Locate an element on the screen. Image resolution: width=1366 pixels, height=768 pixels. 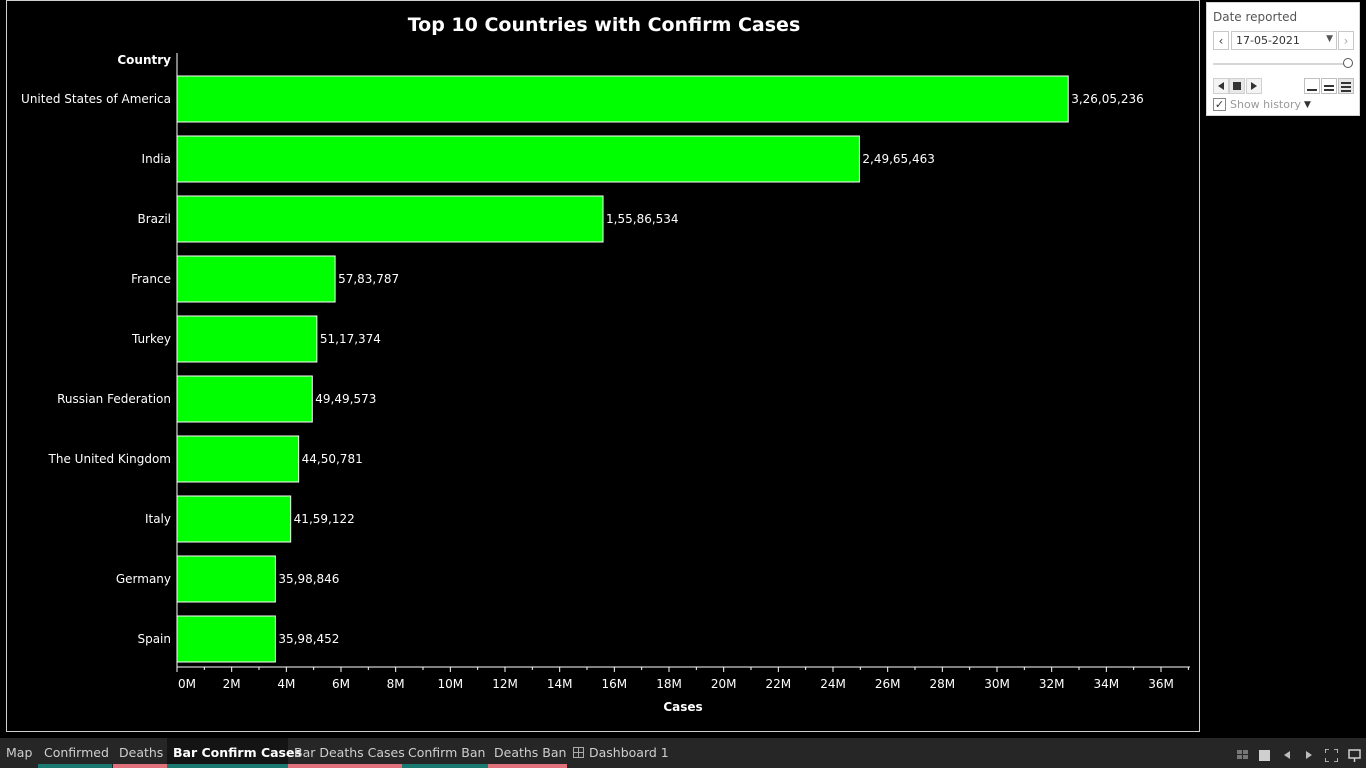
data-label: 41,59,122 is located at coordinates (324, 519).